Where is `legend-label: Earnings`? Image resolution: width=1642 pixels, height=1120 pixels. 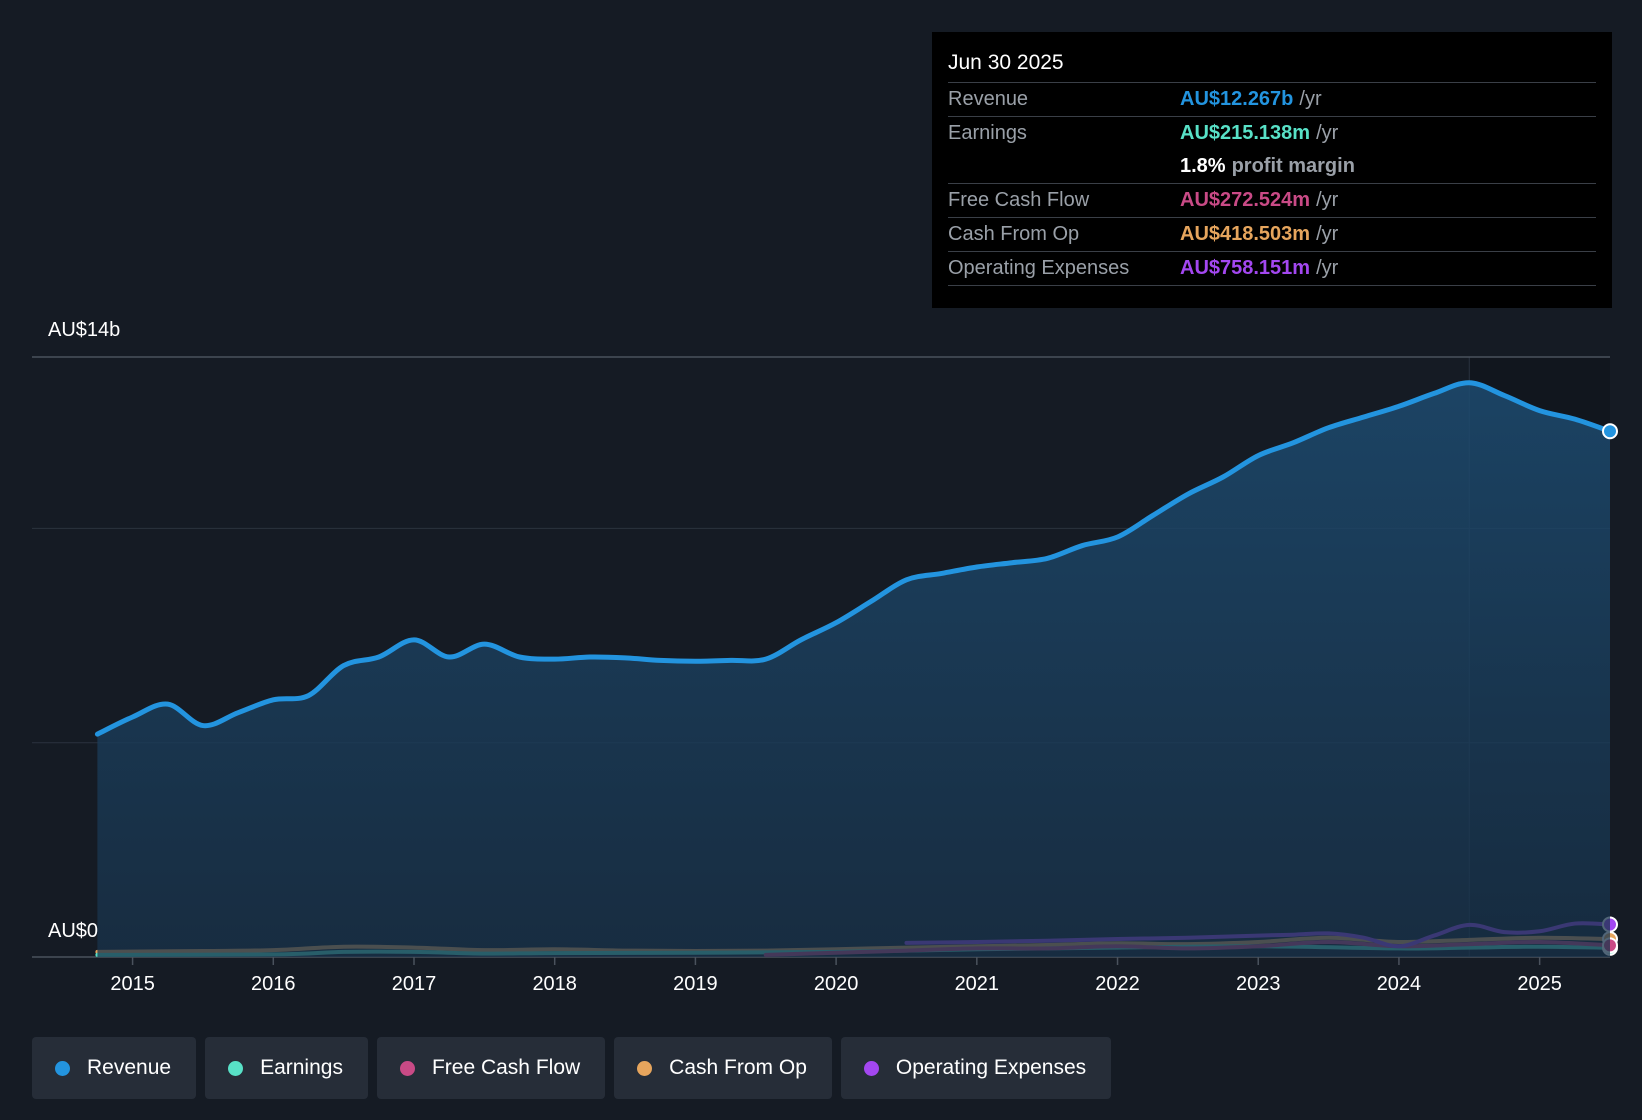 legend-label: Earnings is located at coordinates (301, 1067).